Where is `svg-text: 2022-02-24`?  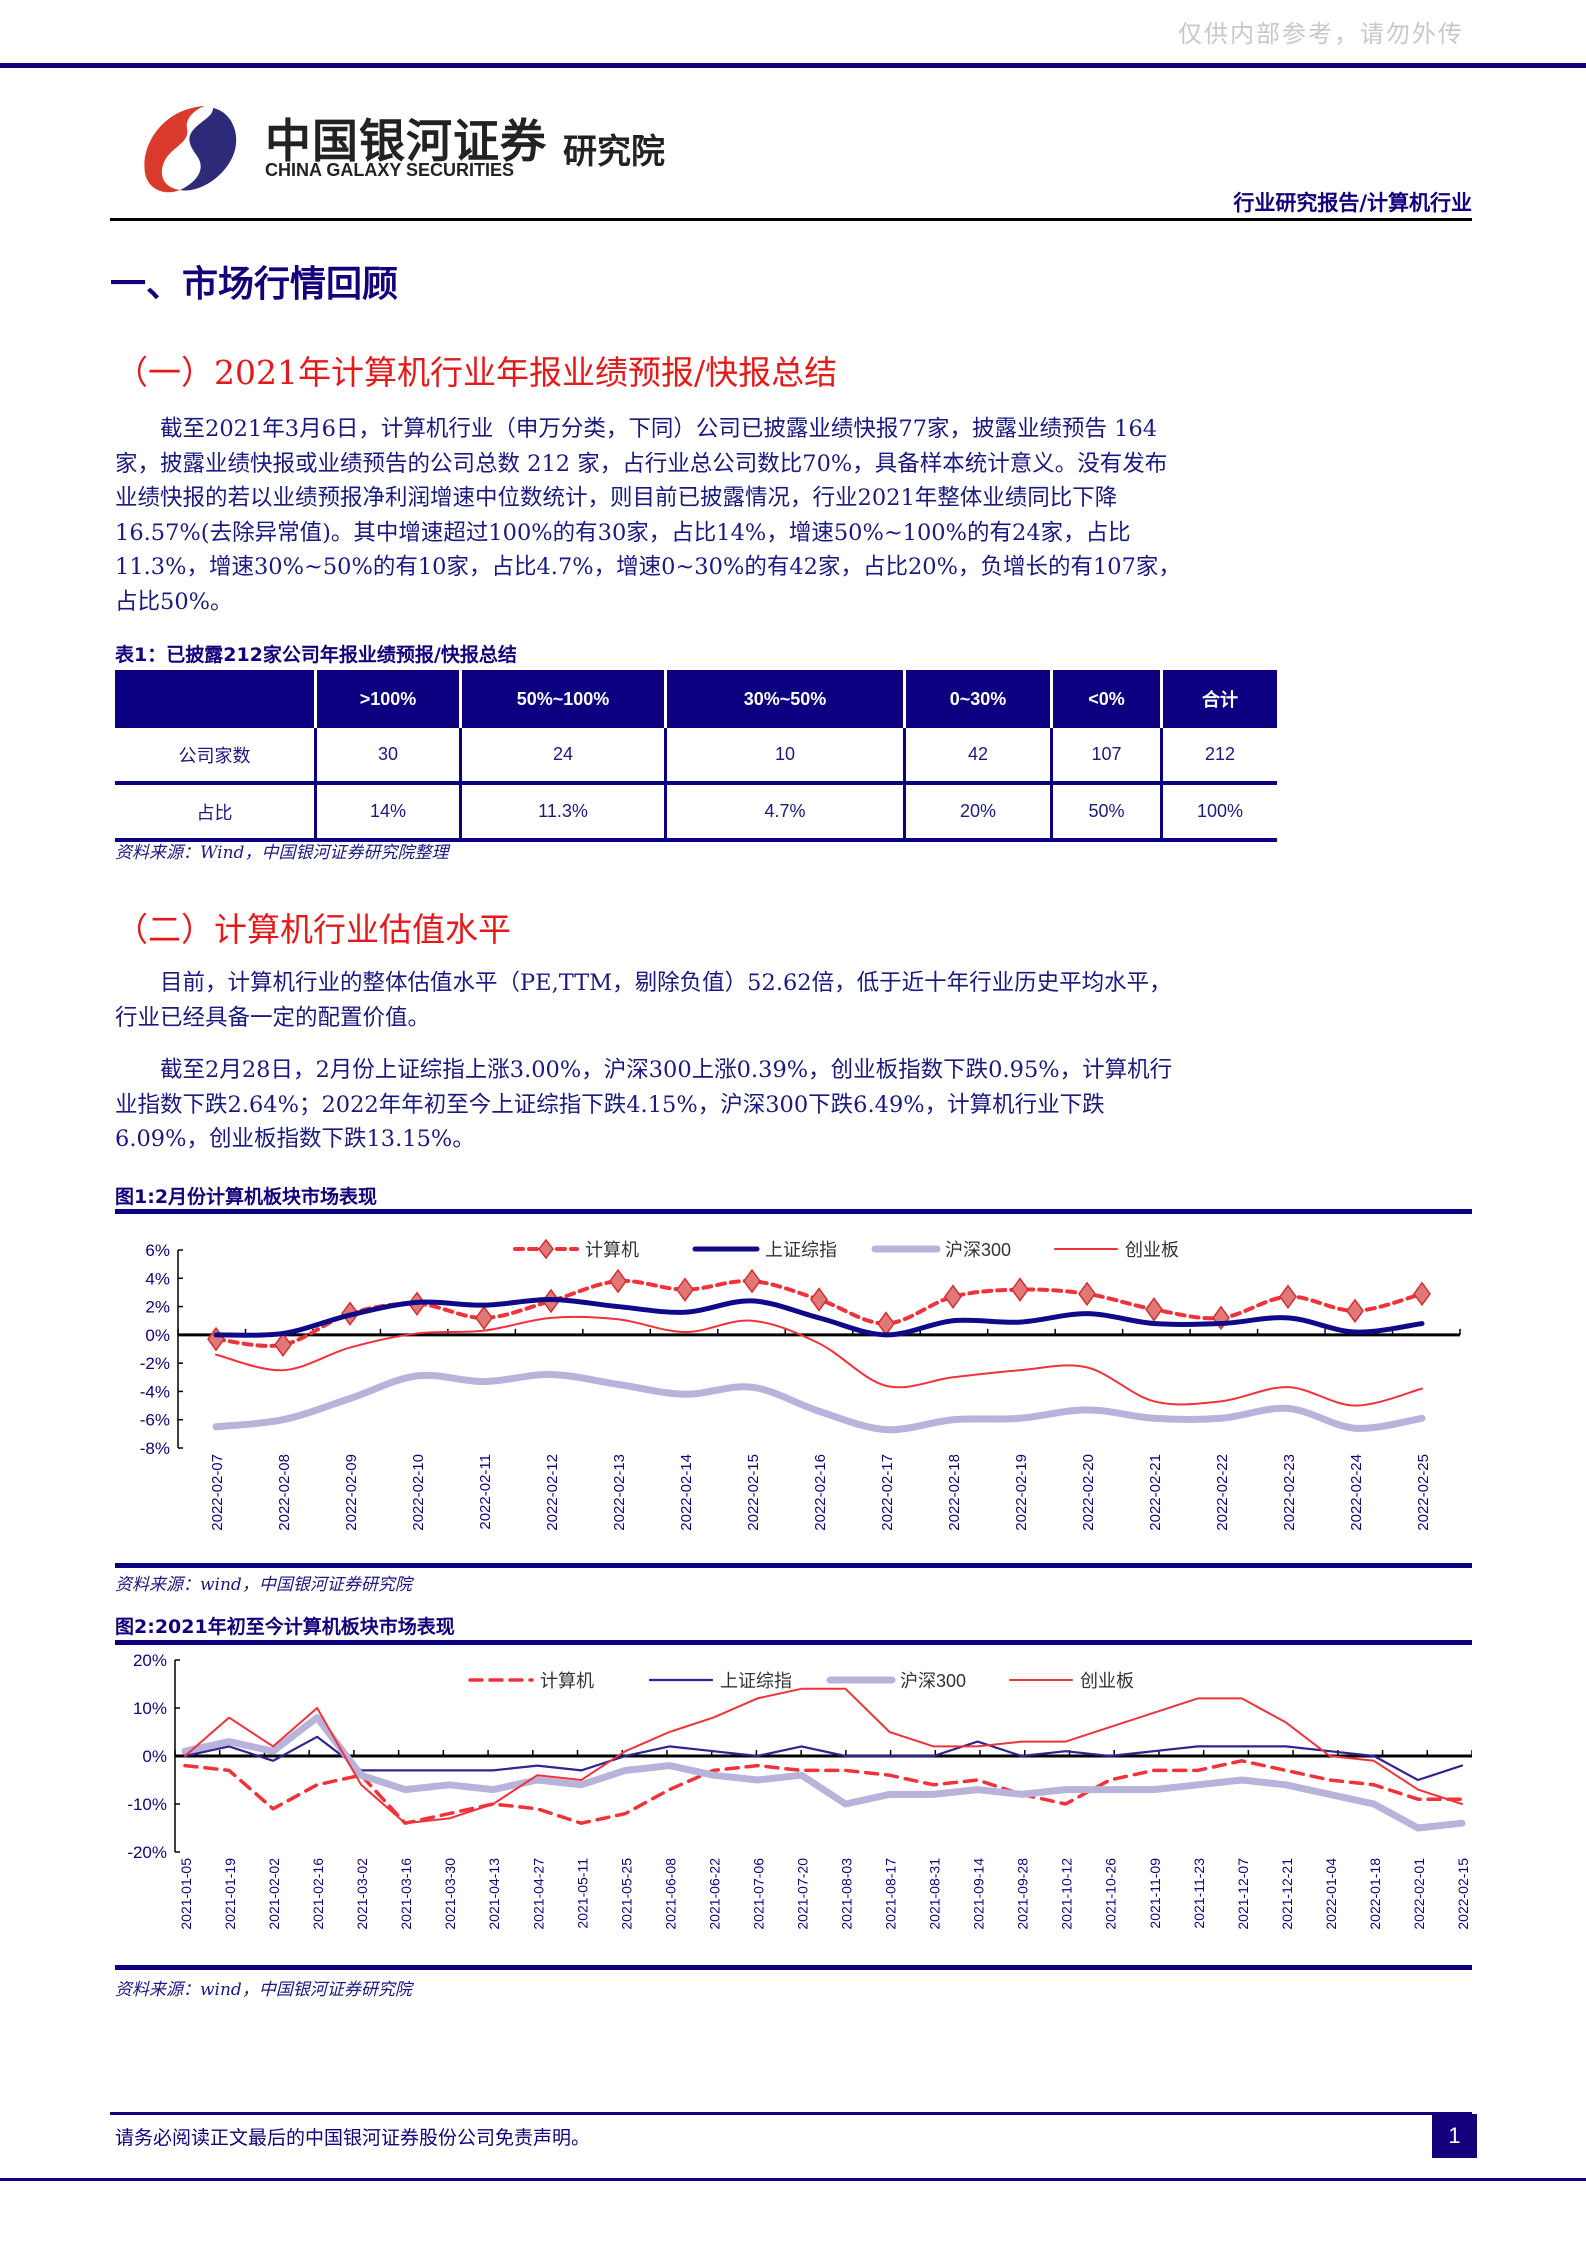
svg-text: 2022-02-24 is located at coordinates (1356, 1492).